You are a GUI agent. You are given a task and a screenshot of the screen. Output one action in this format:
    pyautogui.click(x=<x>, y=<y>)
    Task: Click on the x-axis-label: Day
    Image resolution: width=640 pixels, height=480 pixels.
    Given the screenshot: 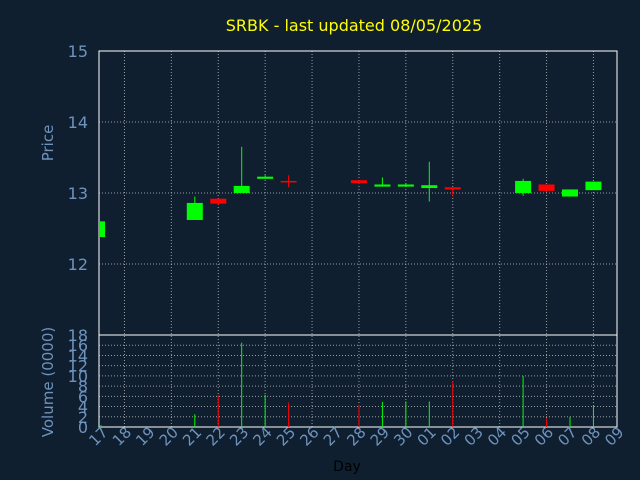 What is the action you would take?
    pyautogui.click(x=347, y=467)
    